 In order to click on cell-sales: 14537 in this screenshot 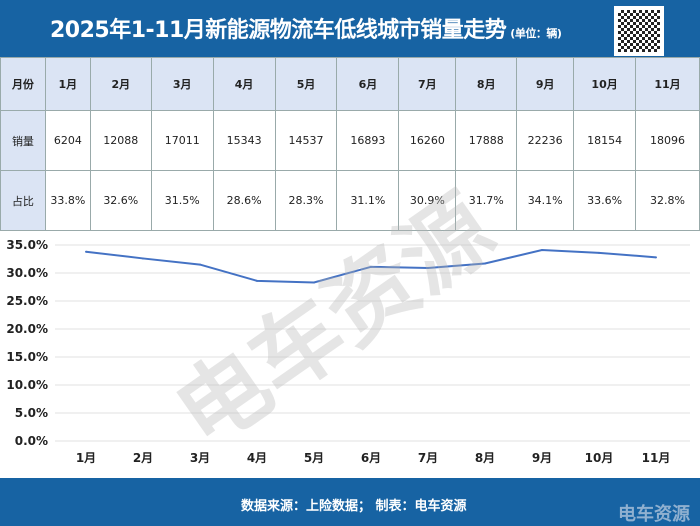, I will do `click(306, 140)`.